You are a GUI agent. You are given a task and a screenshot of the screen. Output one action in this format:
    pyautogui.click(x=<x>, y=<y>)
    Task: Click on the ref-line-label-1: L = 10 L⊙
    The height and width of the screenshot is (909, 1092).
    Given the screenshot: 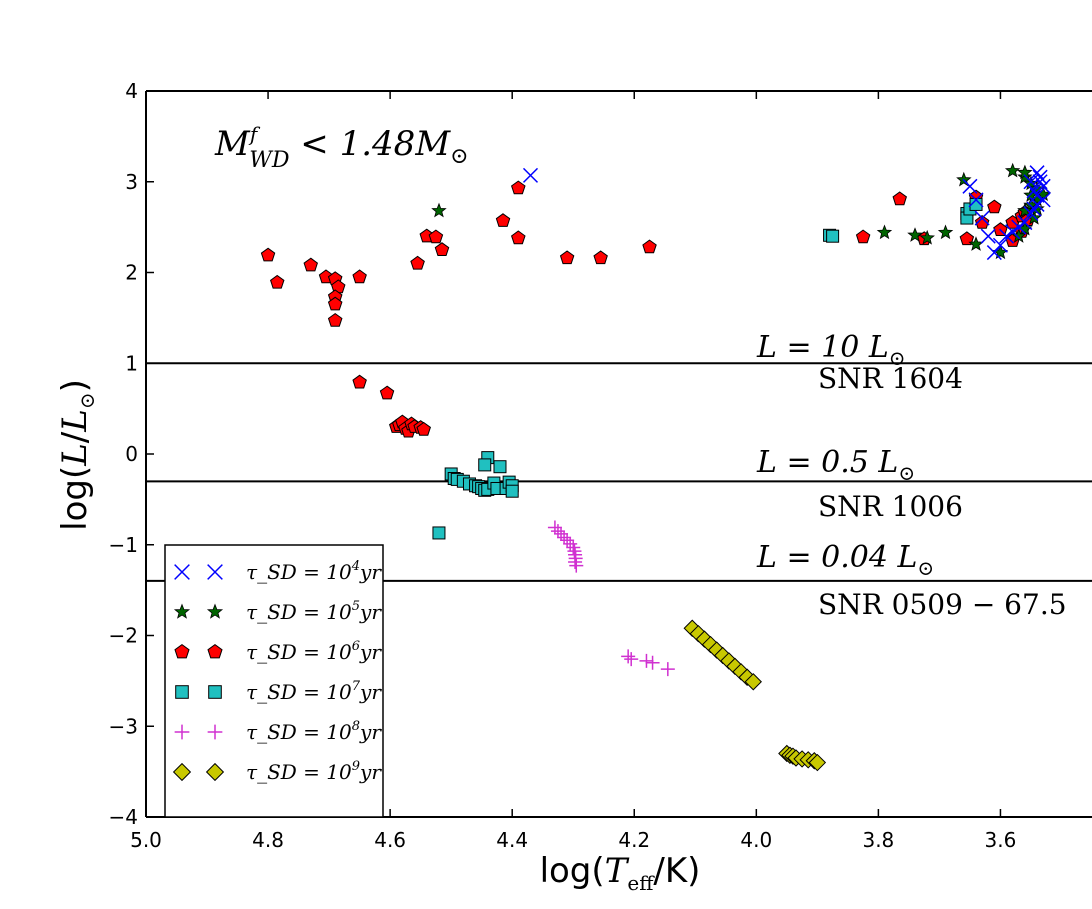 What is the action you would take?
    pyautogui.click(x=831, y=350)
    